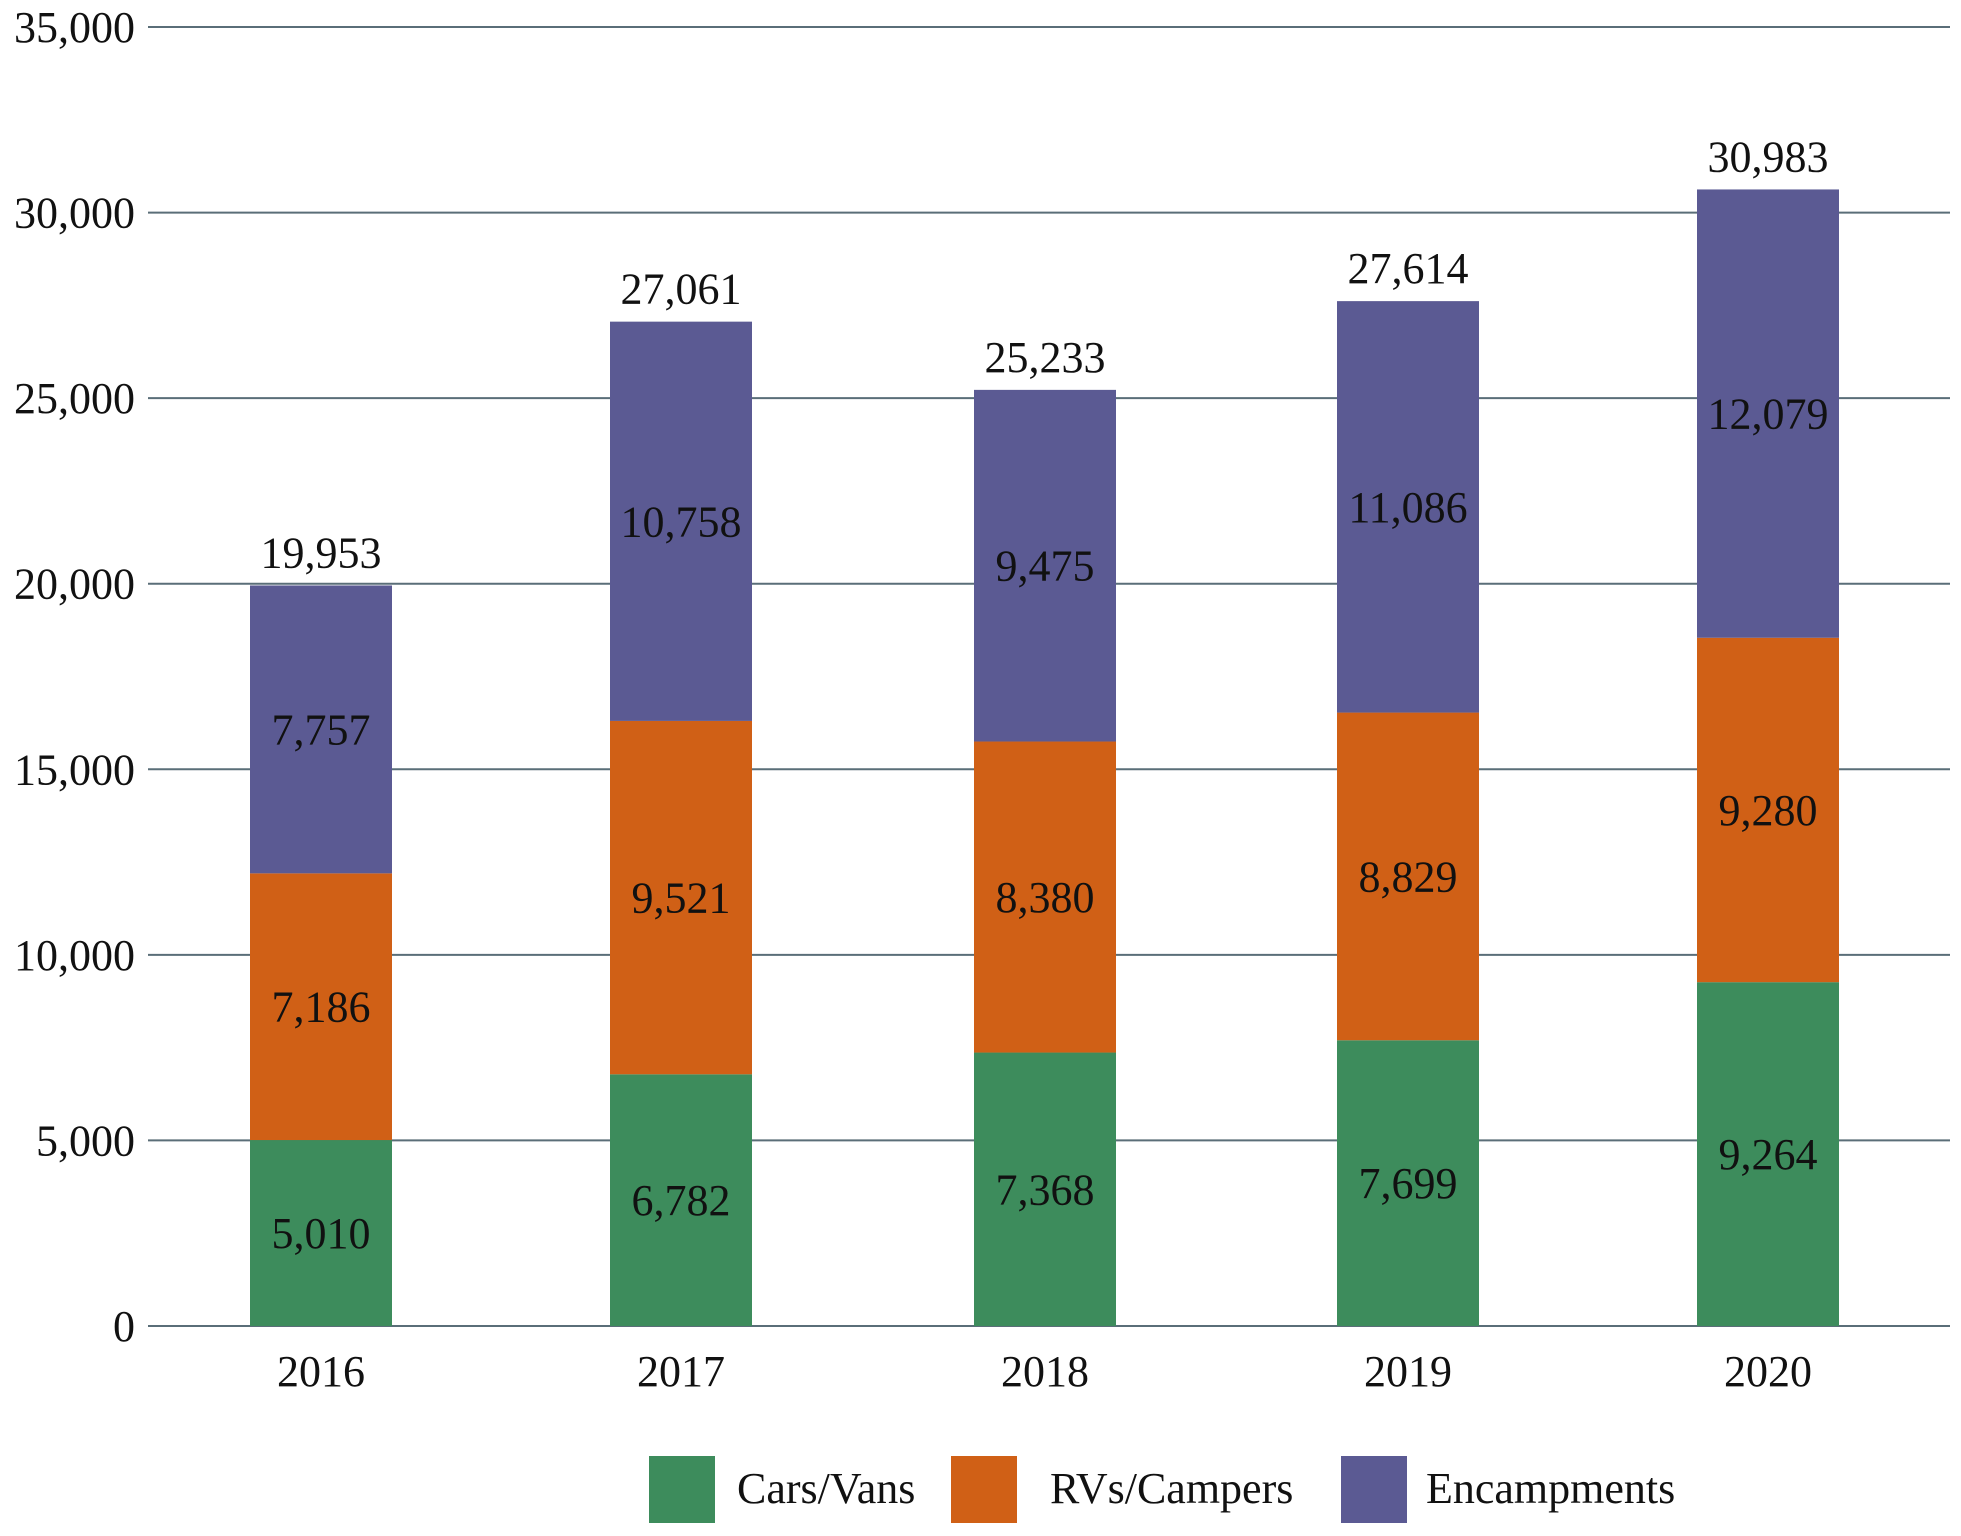 This screenshot has height=1536, width=1961. I want to click on legend-label: RVs/Campers, so click(1171, 1488).